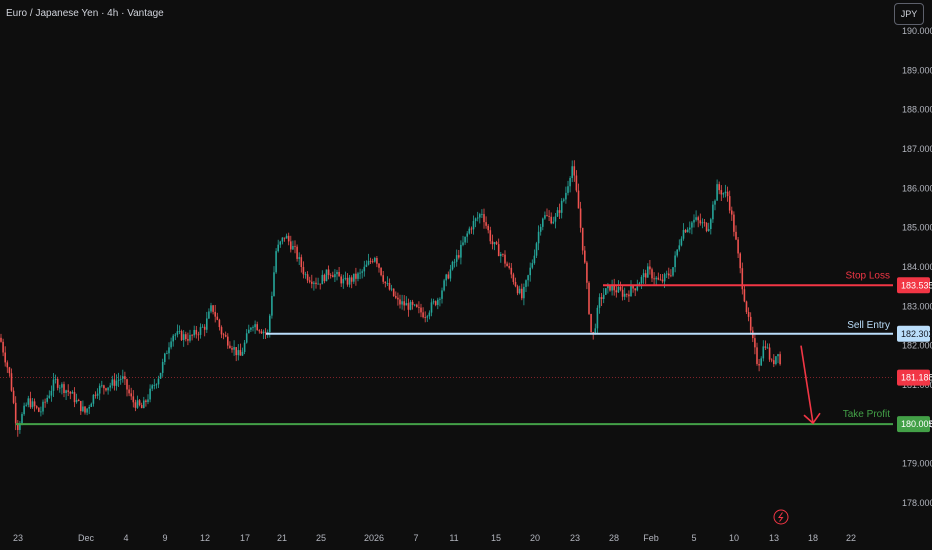 The width and height of the screenshot is (932, 550). I want to click on currency-button: JPY, so click(909, 14).